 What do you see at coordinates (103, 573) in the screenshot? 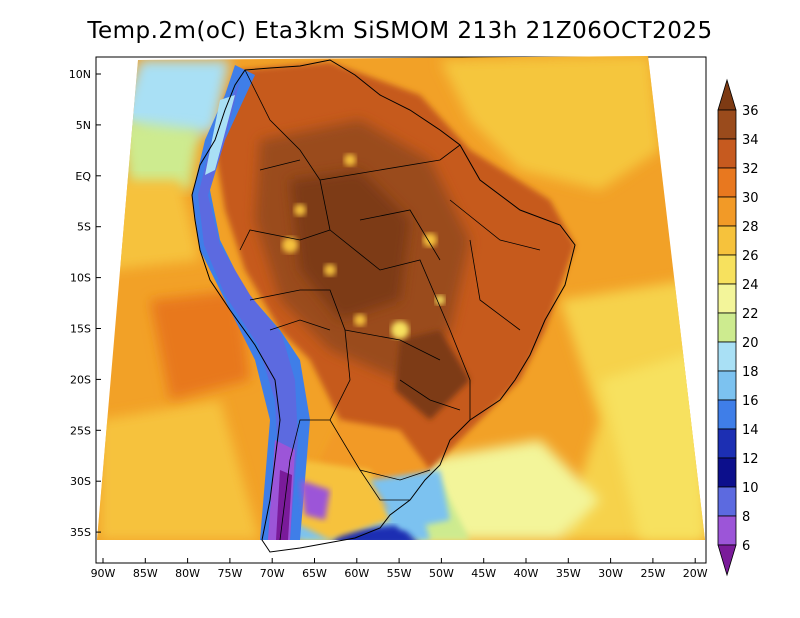
I see `lon-tick-label: 90W` at bounding box center [103, 573].